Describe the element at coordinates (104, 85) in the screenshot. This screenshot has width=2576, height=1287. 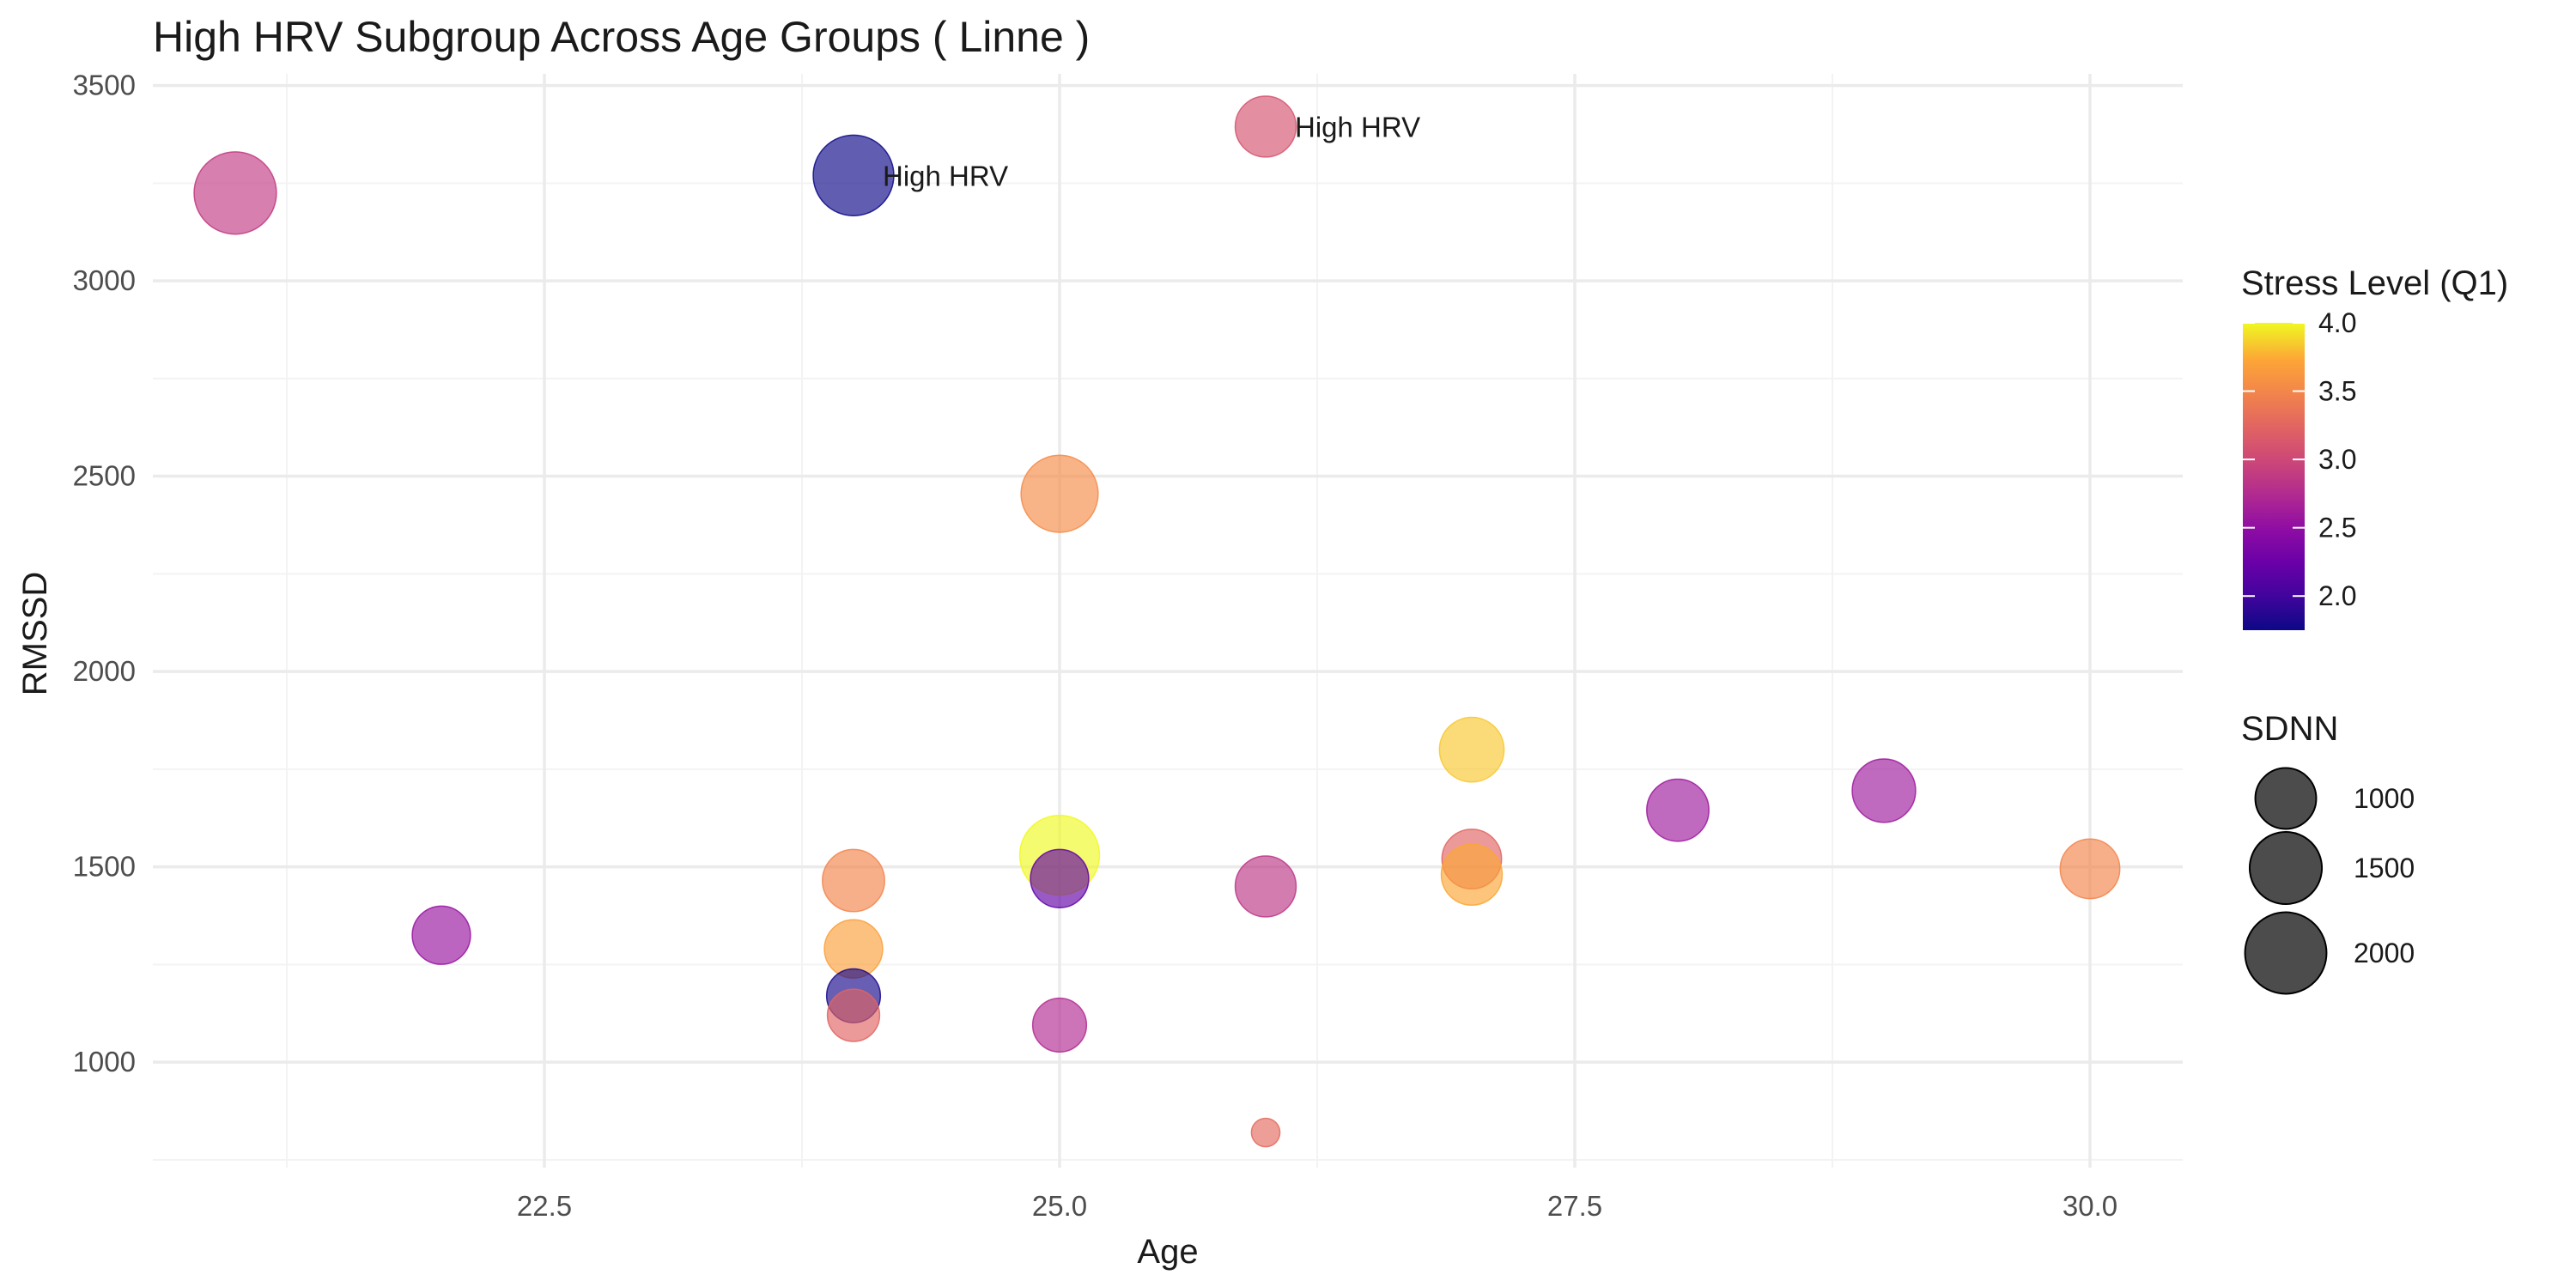
I see `y-tick-label: 3500` at that location.